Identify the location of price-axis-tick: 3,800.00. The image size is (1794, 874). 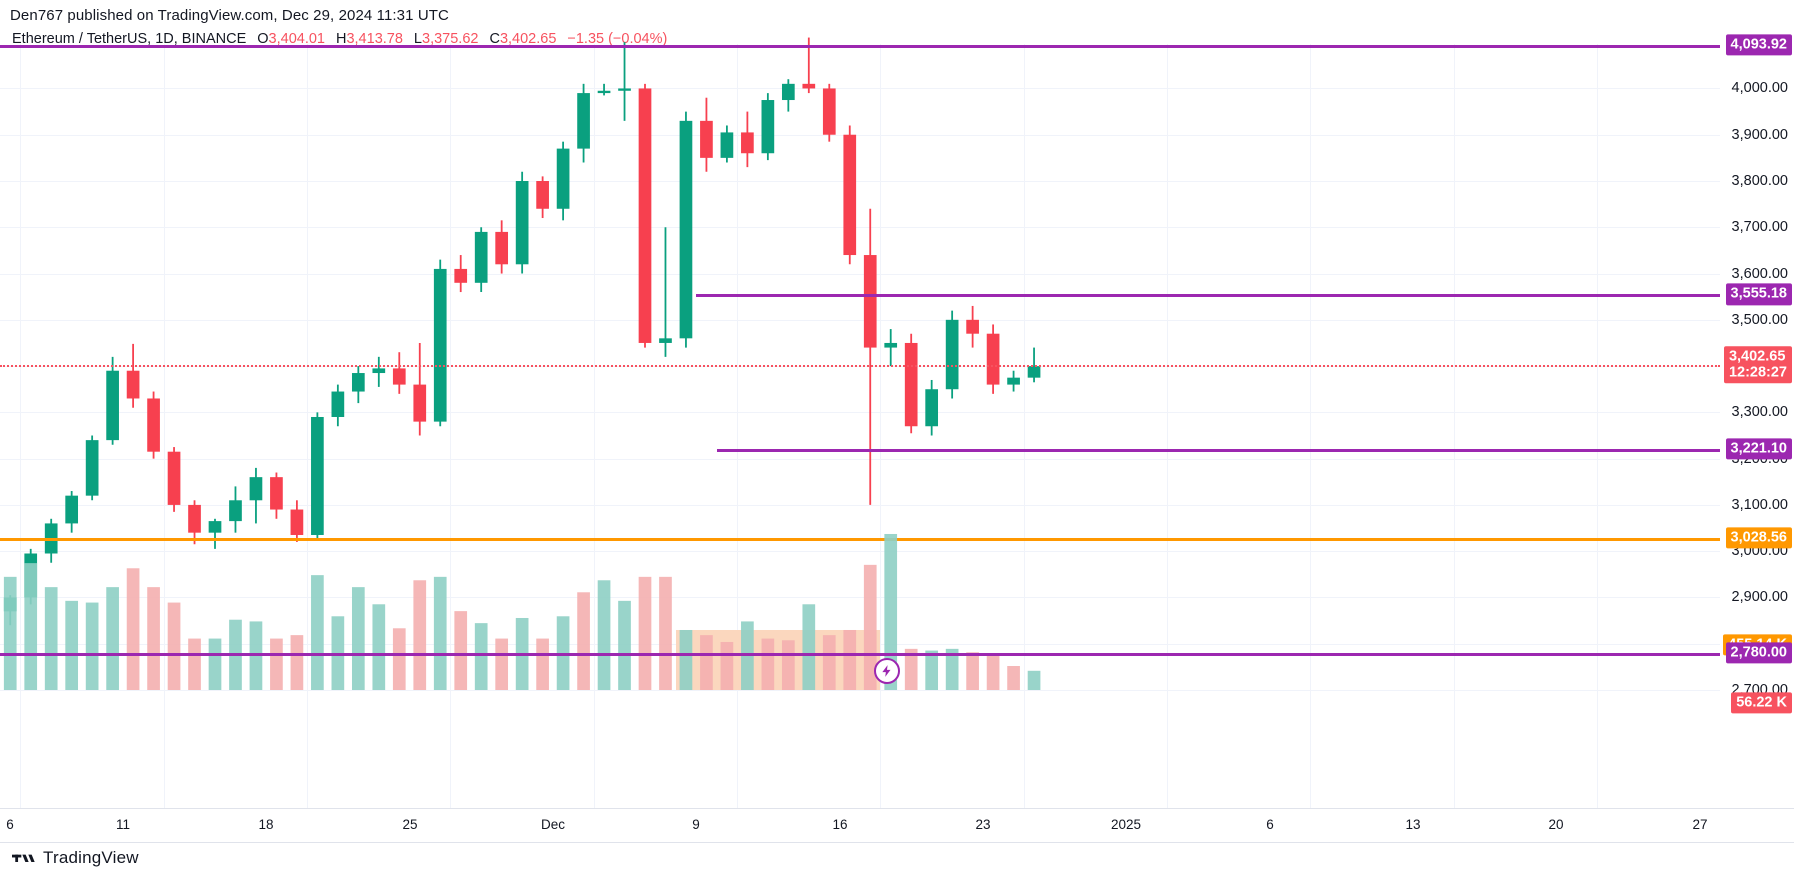
(1759, 181).